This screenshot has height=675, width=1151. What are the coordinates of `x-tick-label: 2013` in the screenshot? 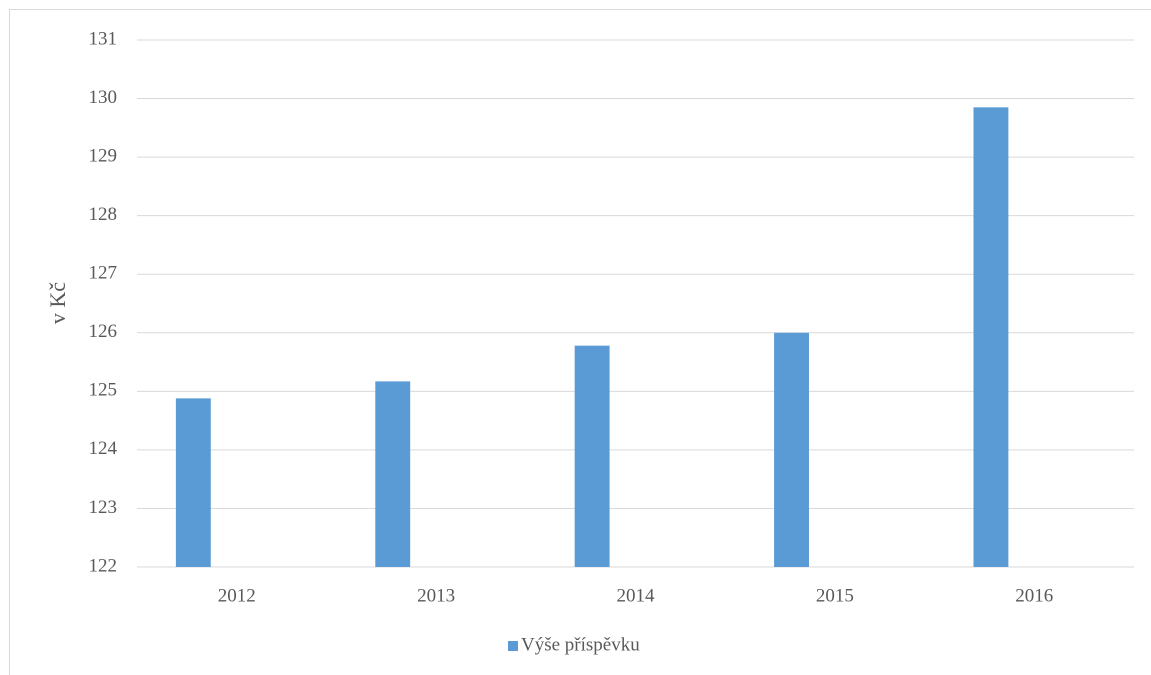 It's located at (436, 595).